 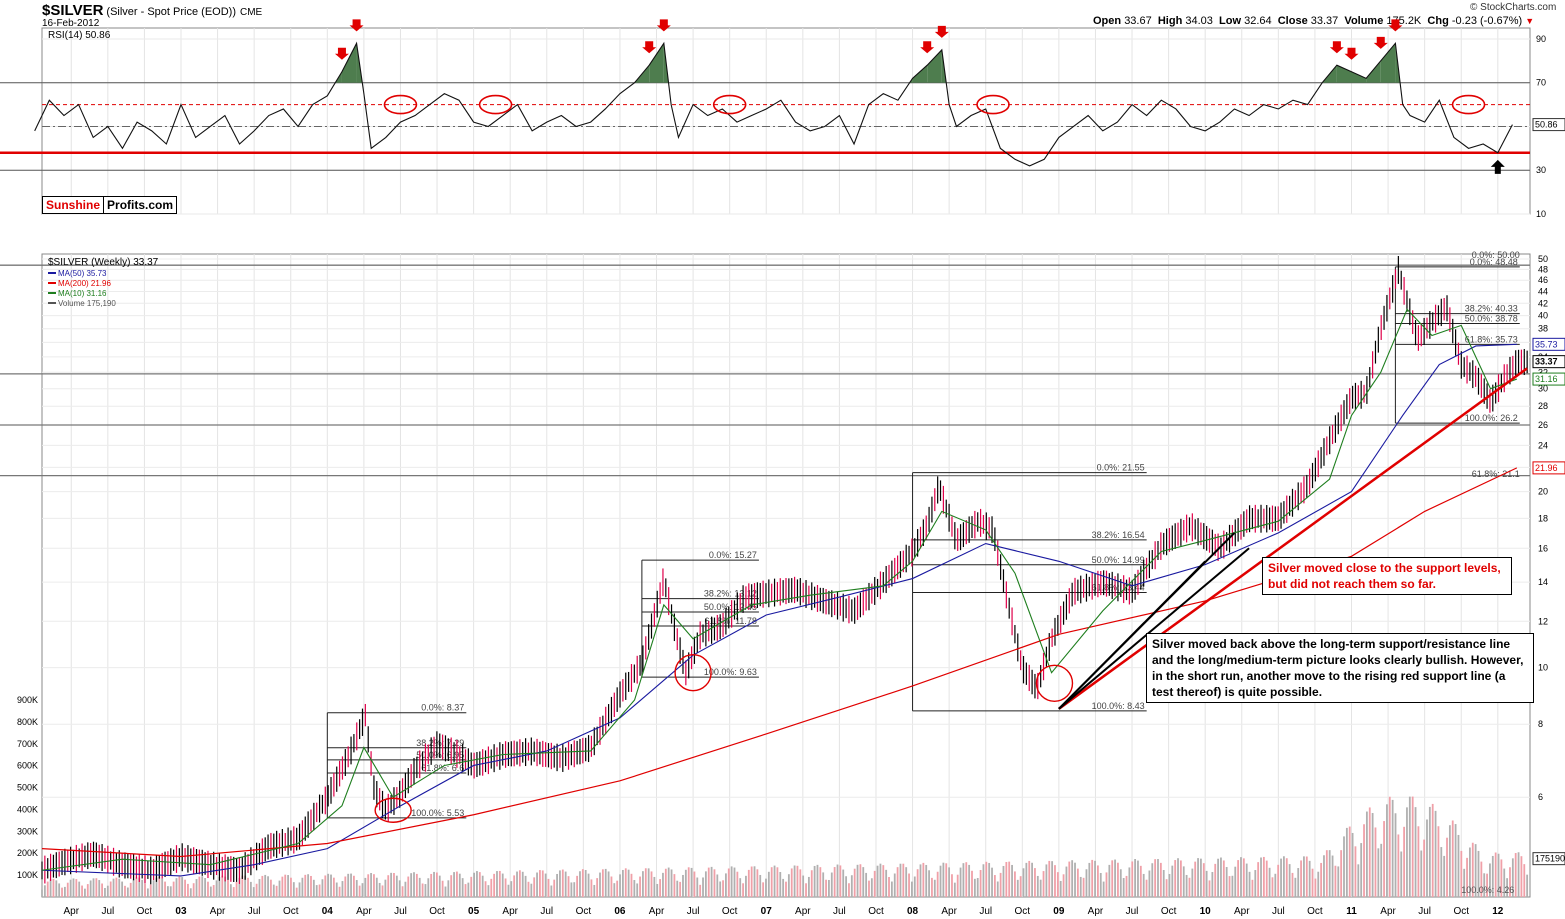 What do you see at coordinates (27, 700) in the screenshot?
I see `volume-y-tick-label: 900K` at bounding box center [27, 700].